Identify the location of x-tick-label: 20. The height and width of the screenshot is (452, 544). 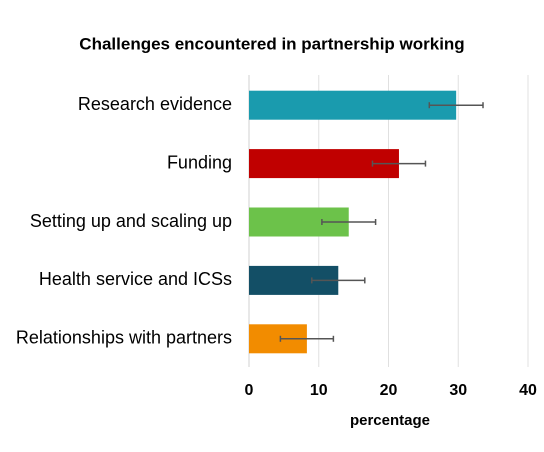
(389, 390).